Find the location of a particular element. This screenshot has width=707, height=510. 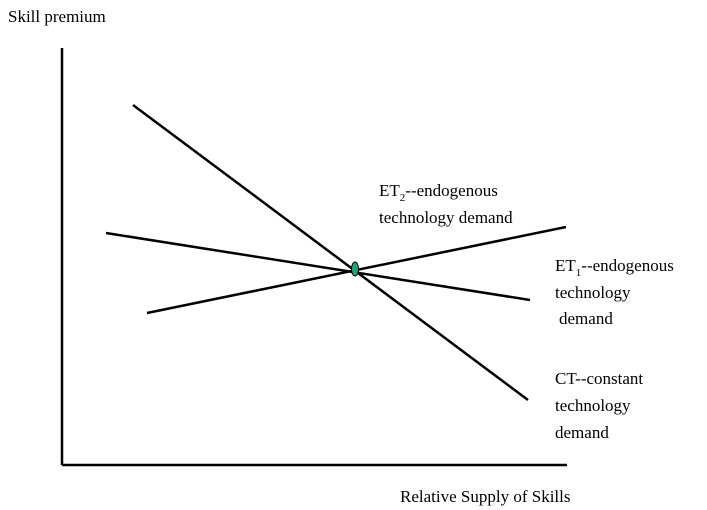

curve-label-line: technology demand is located at coordinates (446, 217).